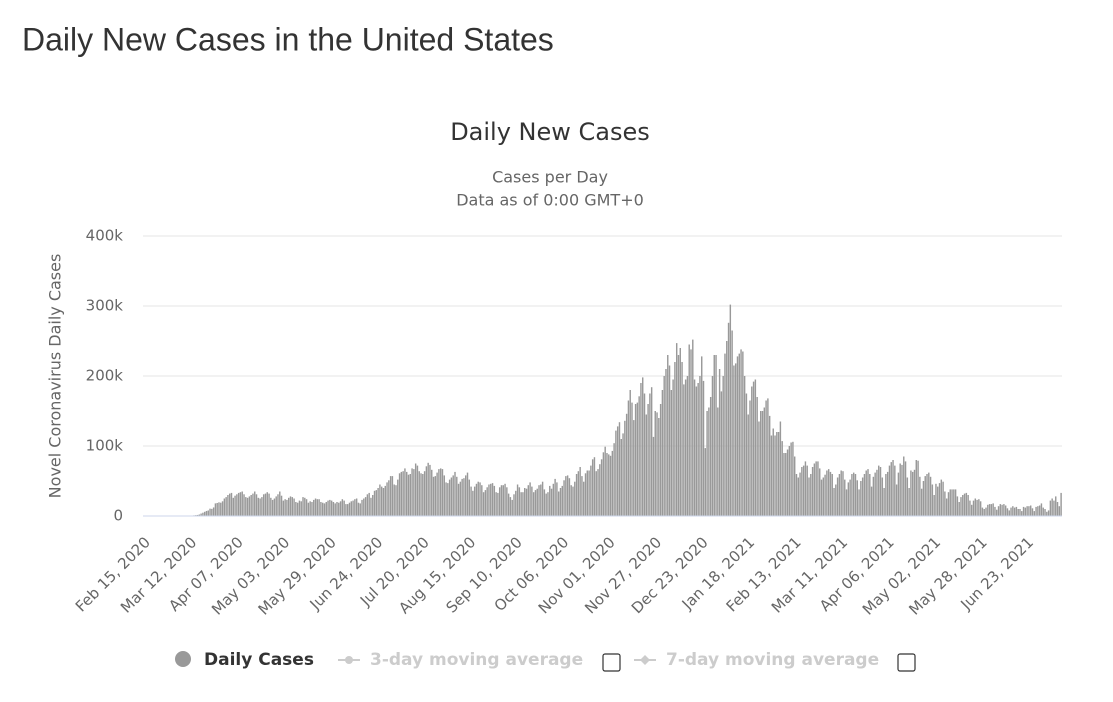 The height and width of the screenshot is (702, 1113). Describe the element at coordinates (772, 660) in the screenshot. I see `legend-label: 7-day moving average` at that location.